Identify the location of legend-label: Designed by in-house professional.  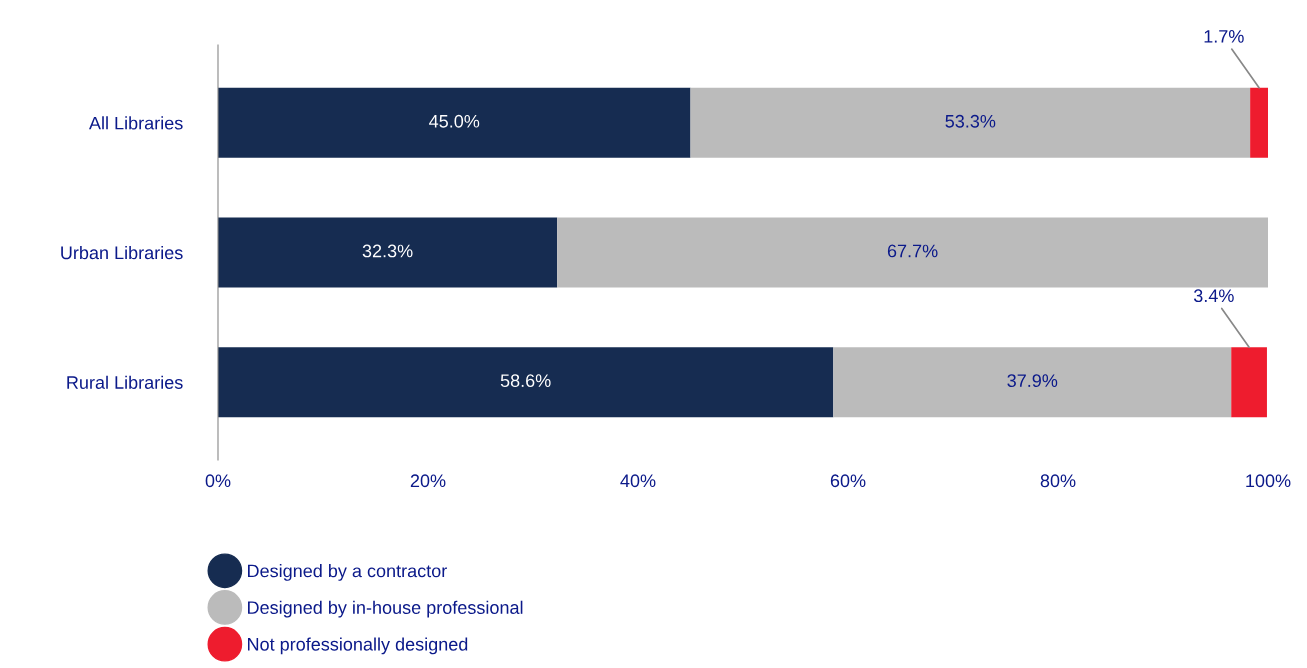
(385, 609).